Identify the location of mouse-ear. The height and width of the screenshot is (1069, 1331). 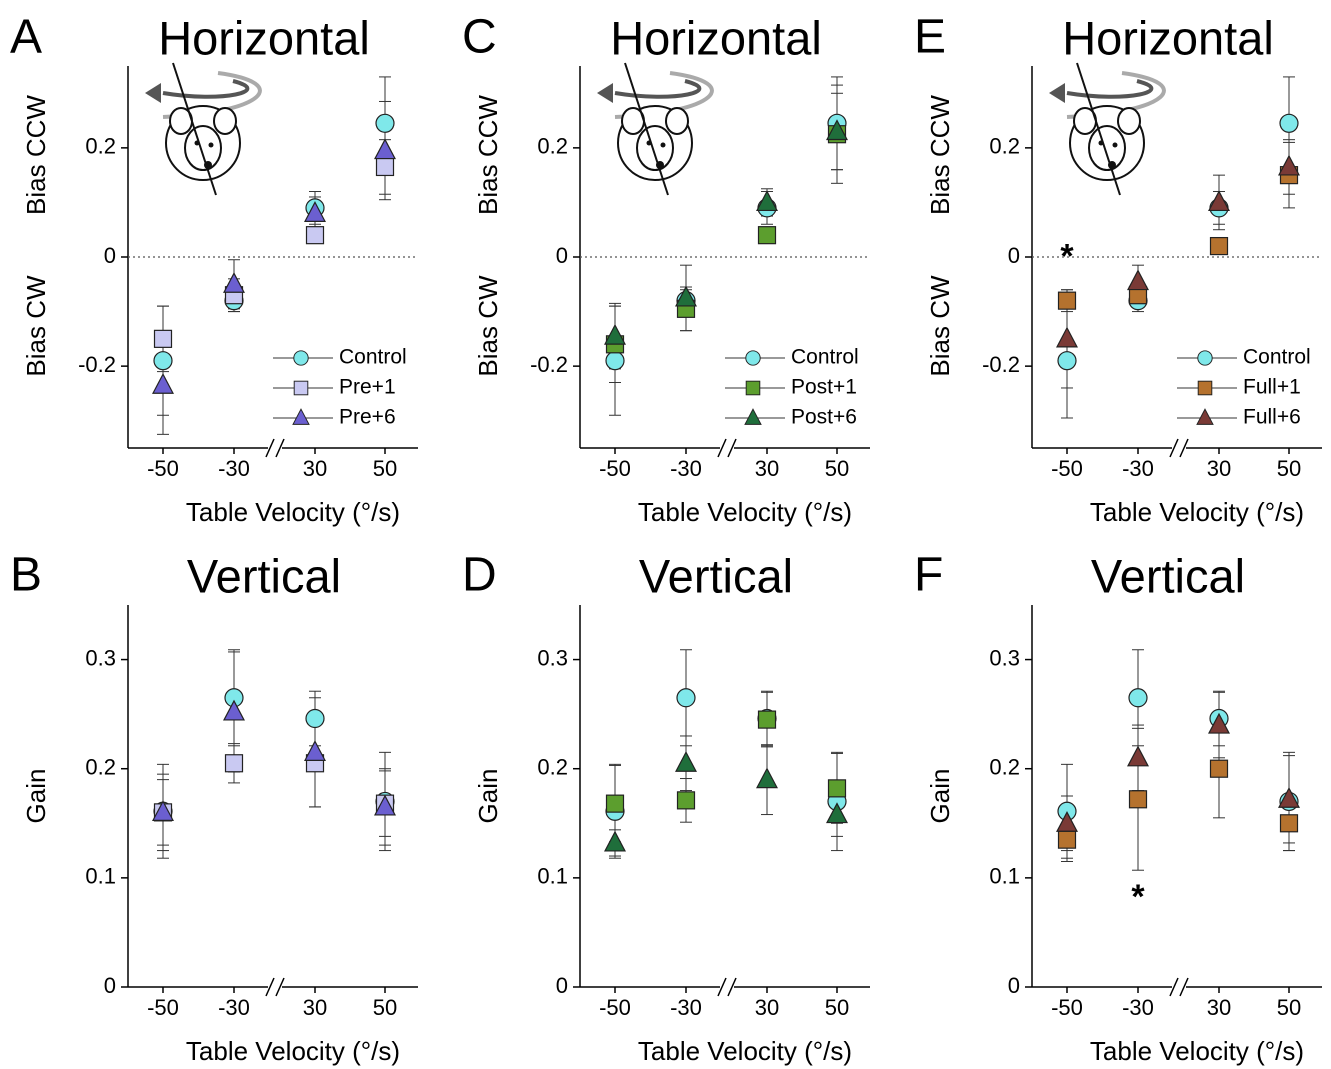
(225, 121).